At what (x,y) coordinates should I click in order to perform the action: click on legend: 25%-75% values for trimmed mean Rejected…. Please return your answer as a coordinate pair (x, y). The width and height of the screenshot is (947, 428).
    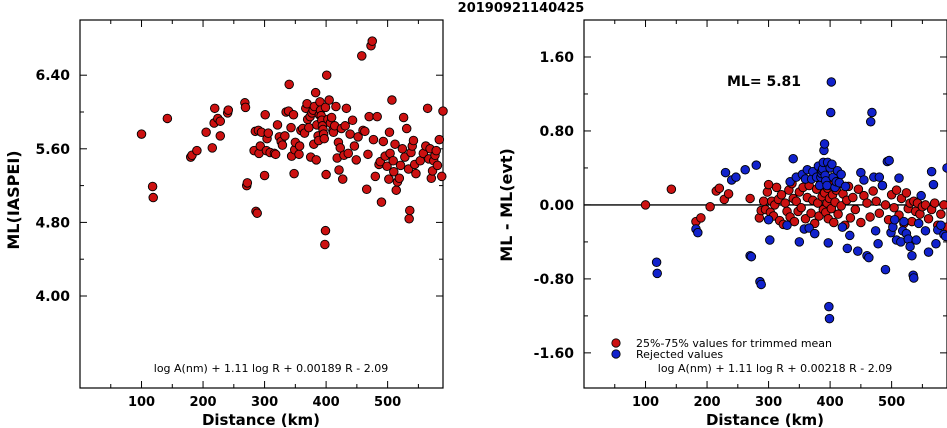
    Looking at the image, I should click on (721, 349).